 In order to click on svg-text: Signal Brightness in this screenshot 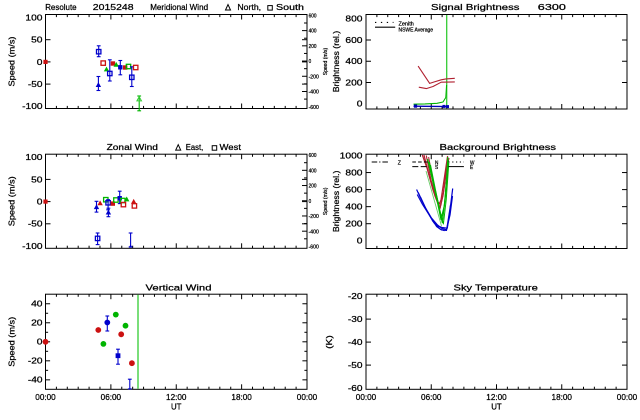, I will do `click(475, 7)`.